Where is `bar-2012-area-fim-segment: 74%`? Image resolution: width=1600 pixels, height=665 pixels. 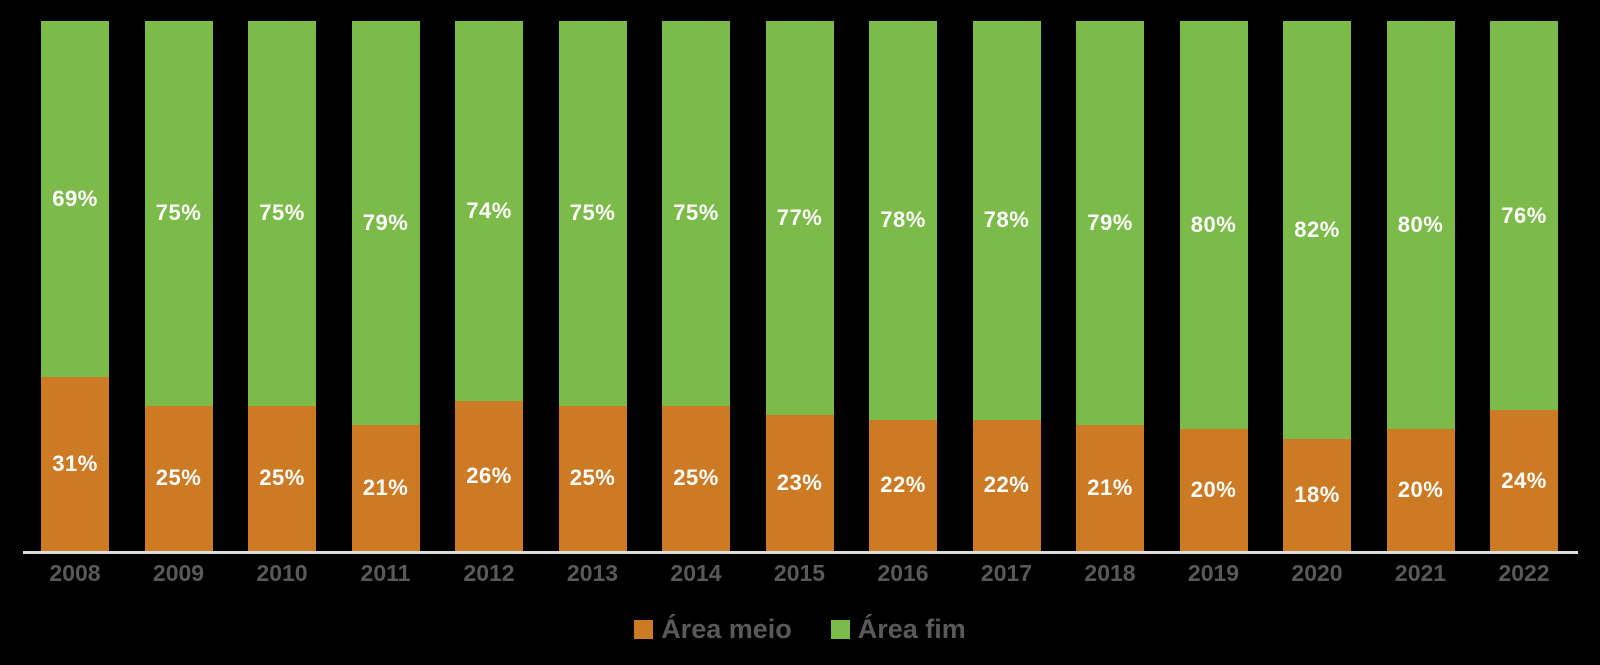
bar-2012-area-fim-segment: 74% is located at coordinates (489, 211).